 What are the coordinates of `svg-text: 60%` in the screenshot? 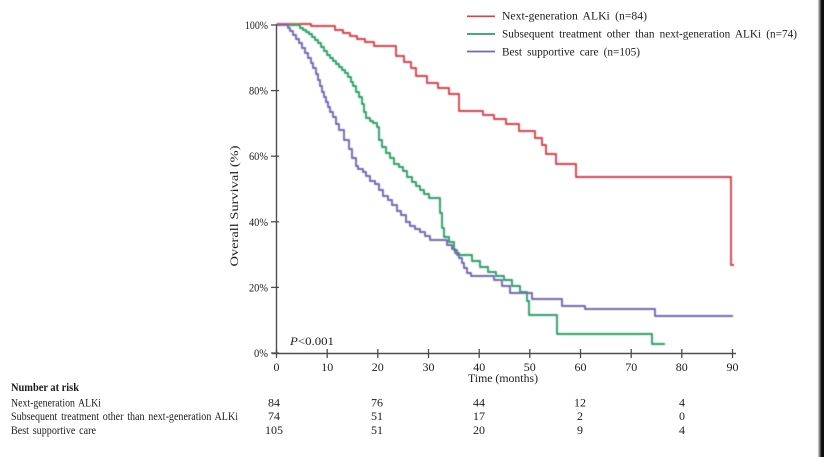 It's located at (258, 156).